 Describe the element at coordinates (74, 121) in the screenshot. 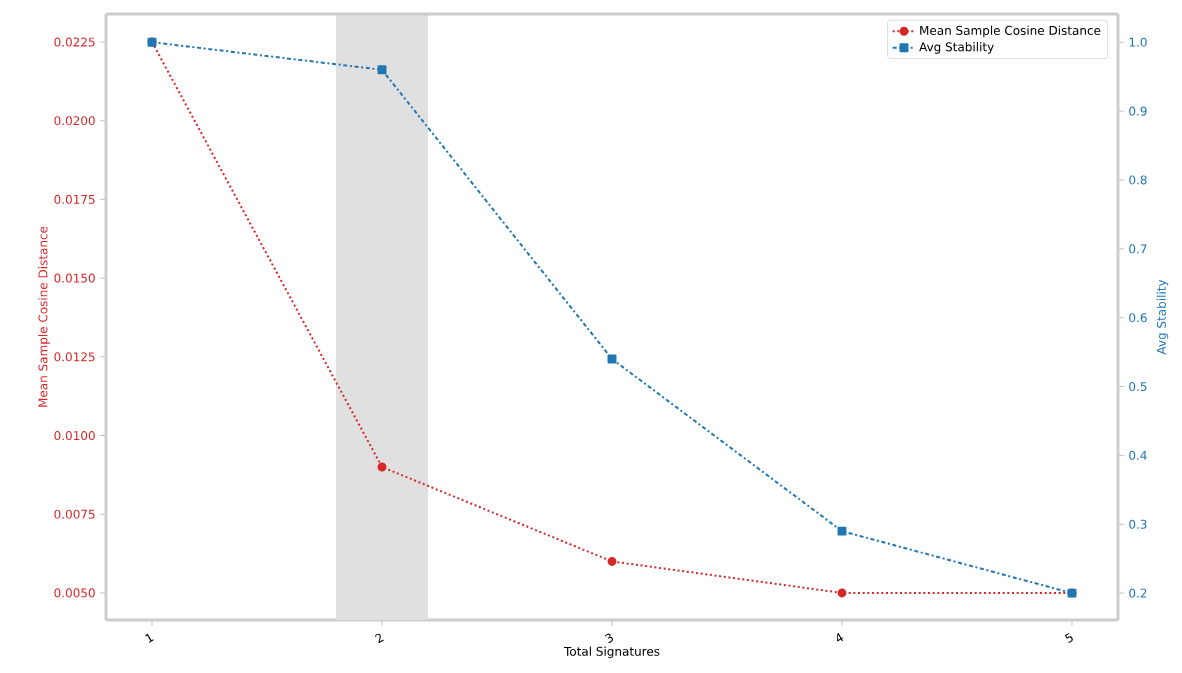

I see `y-tick-label: 0.0200` at that location.